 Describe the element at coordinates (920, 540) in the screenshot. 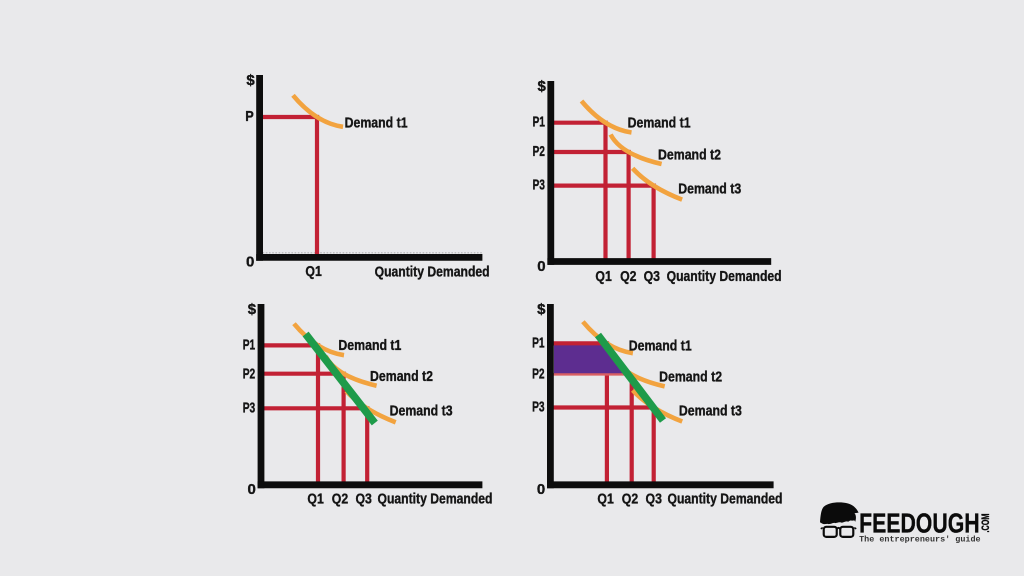

I see `svg-text: The entrepreneurs' guide` at that location.